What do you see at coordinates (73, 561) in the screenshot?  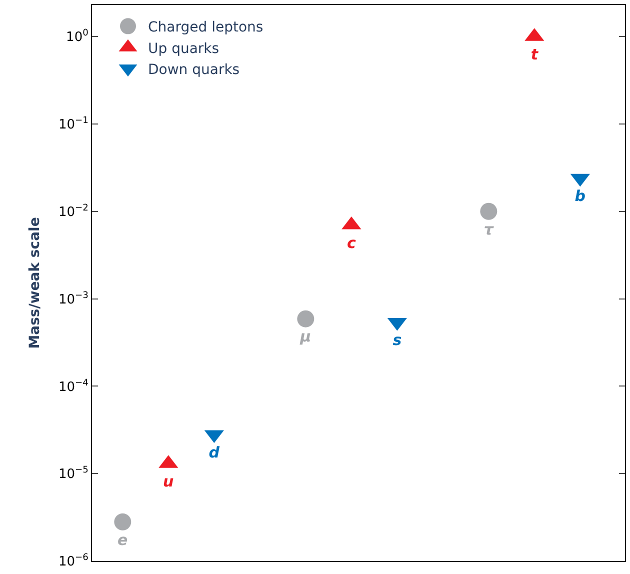 I see `y-tick-label: 10$^{−6}$` at bounding box center [73, 561].